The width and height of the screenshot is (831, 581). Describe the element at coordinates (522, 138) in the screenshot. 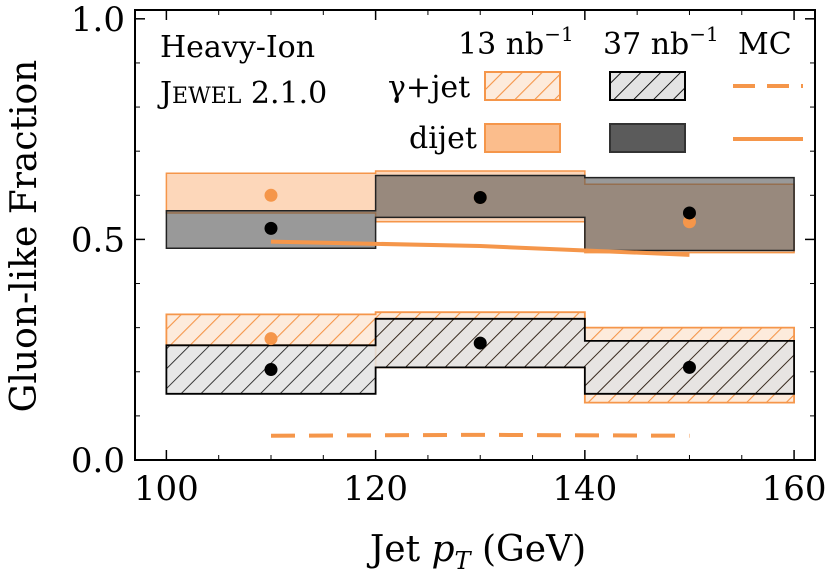

I see `legend-swatch-dijet-13nb` at that location.